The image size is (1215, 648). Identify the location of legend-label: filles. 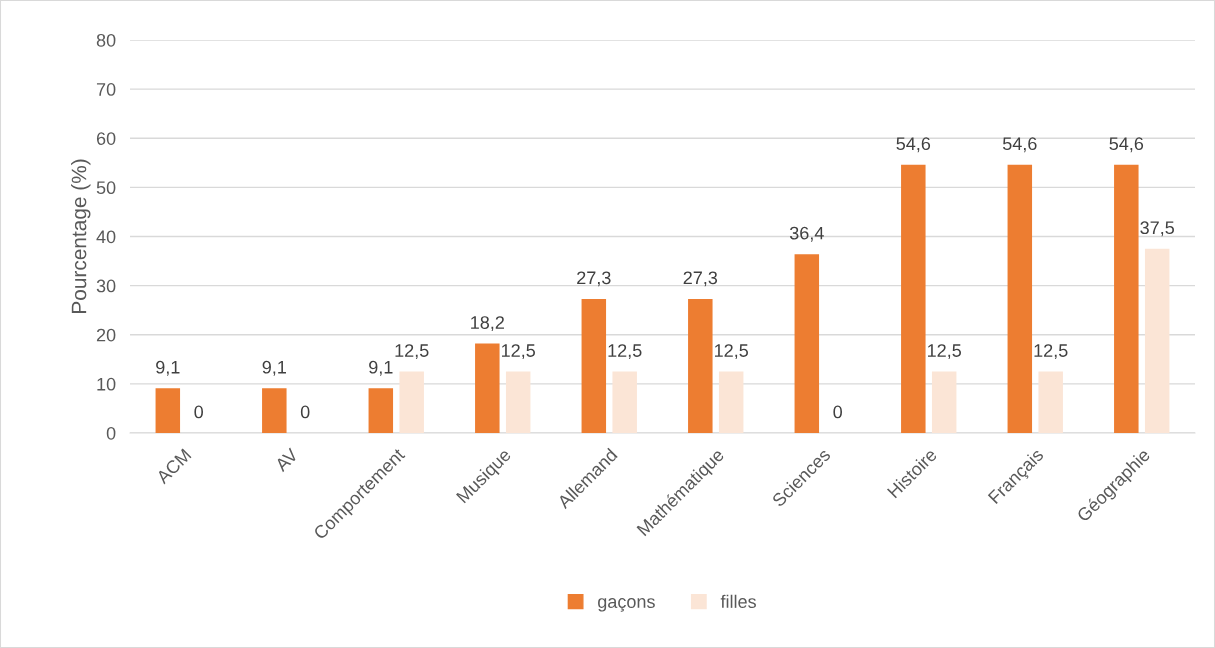
(738, 601).